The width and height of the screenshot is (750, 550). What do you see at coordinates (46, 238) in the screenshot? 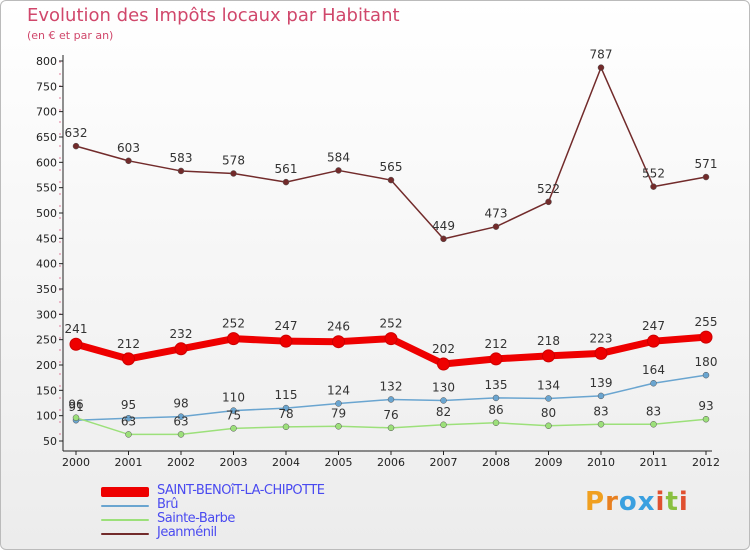
I see `y-tick-label: 450` at bounding box center [46, 238].